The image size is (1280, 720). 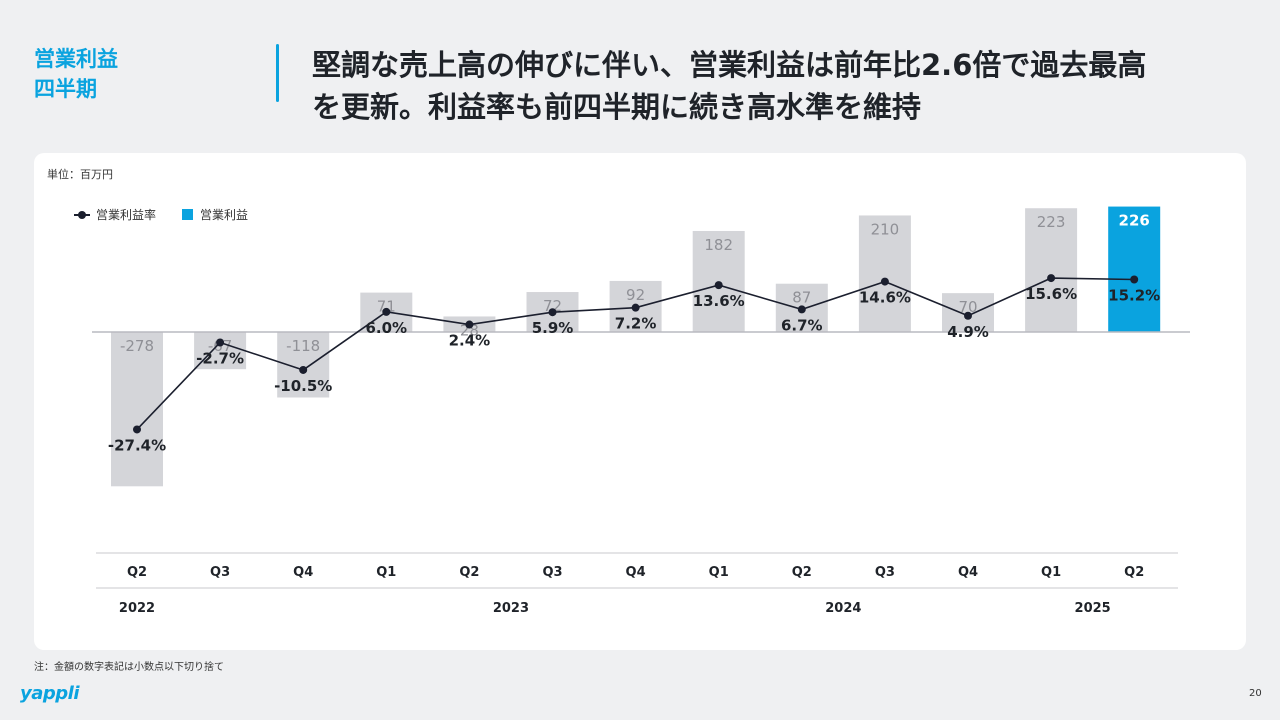 I want to click on section-title: 営業利益 四半期, so click(x=76, y=74).